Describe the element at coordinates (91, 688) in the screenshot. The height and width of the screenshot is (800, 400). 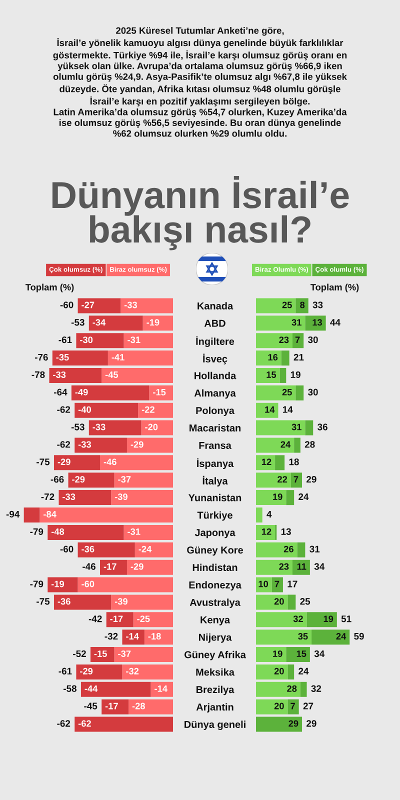
I see `data-label: -44` at that location.